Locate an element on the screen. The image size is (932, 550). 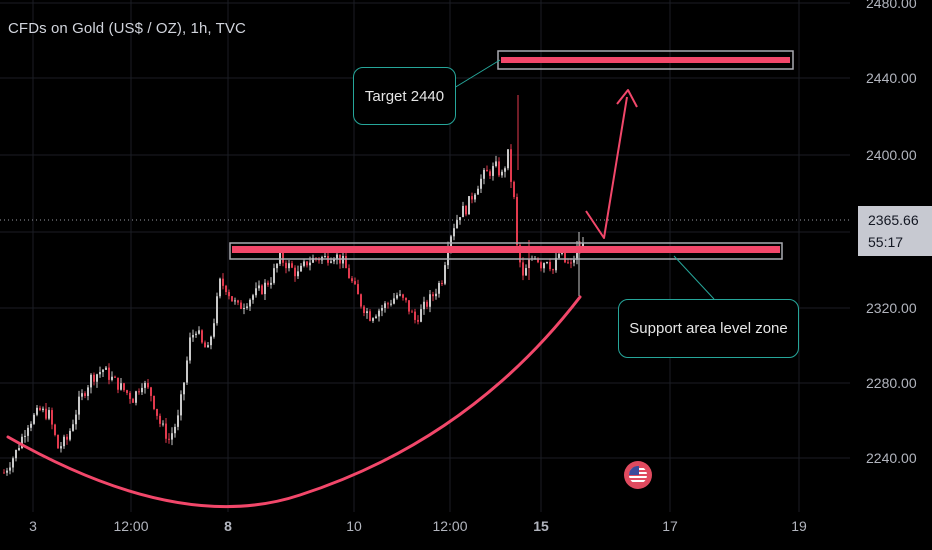
projection-arrow-line is located at coordinates (606, 167).